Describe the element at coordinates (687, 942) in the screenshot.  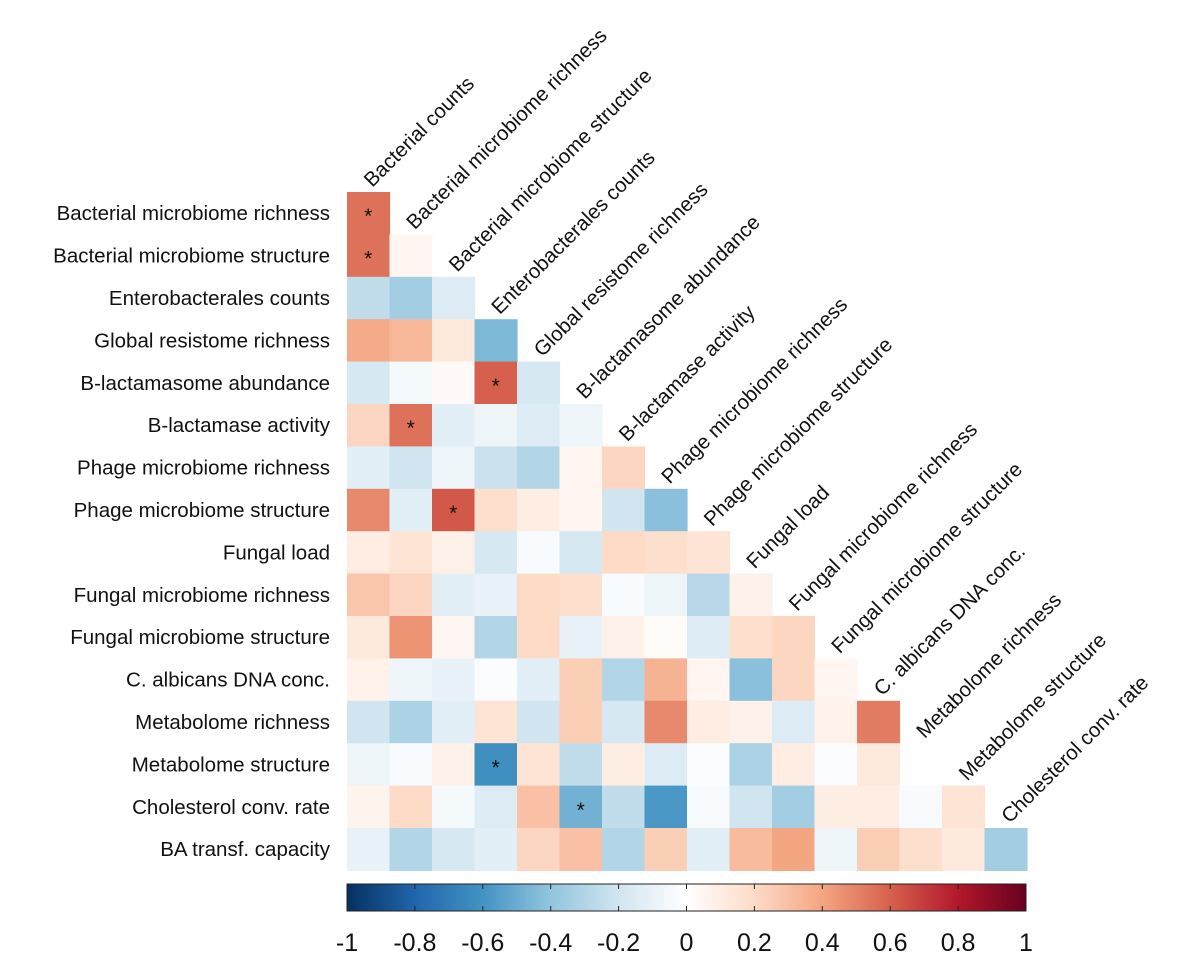
I see `colorbar-tick-label: 0` at that location.